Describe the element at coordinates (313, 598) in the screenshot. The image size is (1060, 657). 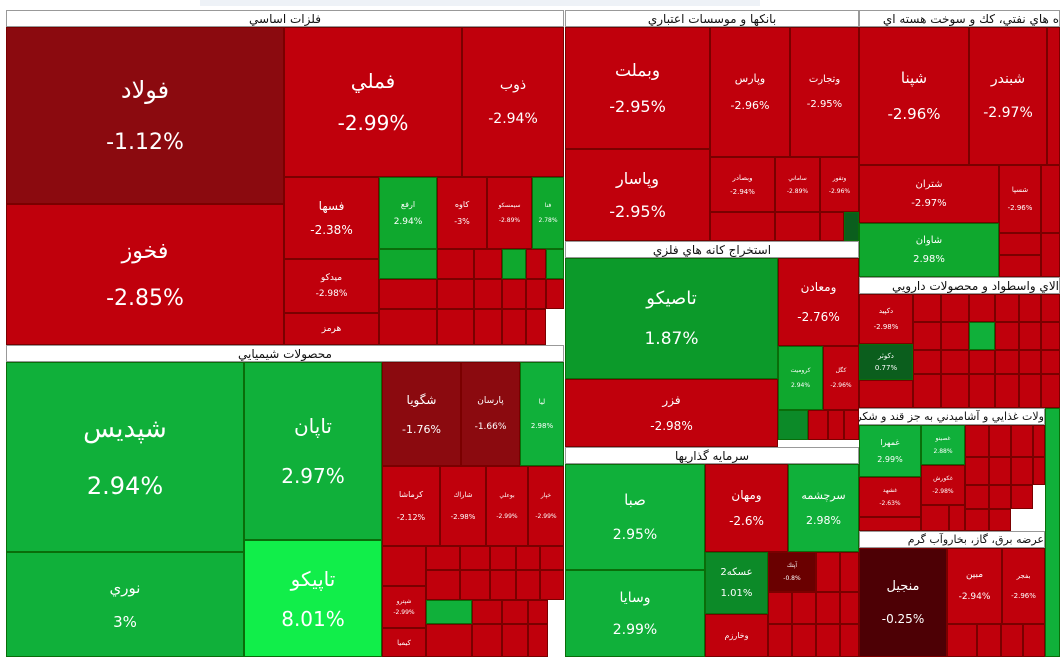
I see `stock-tile: تاپيكو 8.01%` at that location.